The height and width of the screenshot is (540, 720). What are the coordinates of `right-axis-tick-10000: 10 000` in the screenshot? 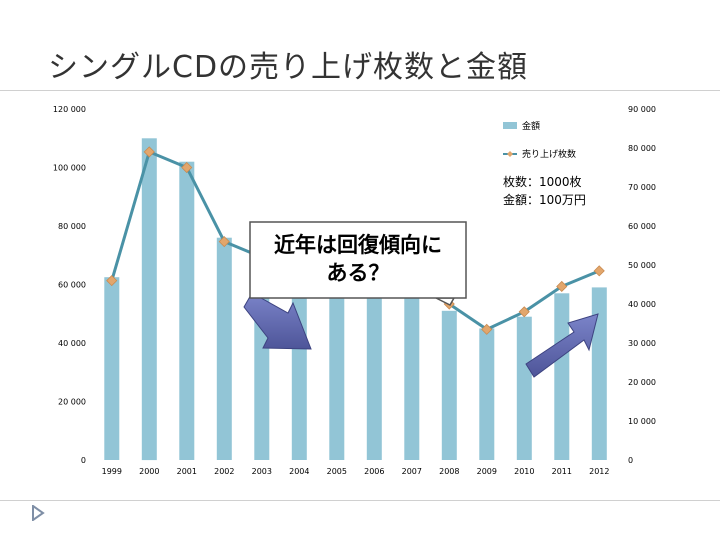 It's located at (642, 421).